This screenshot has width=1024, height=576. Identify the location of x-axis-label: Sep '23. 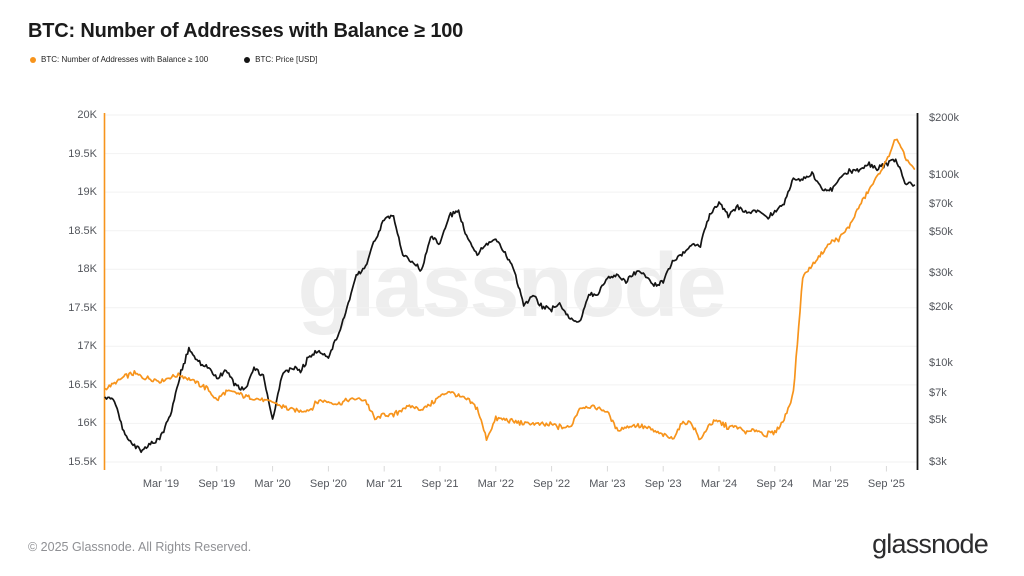
(663, 484).